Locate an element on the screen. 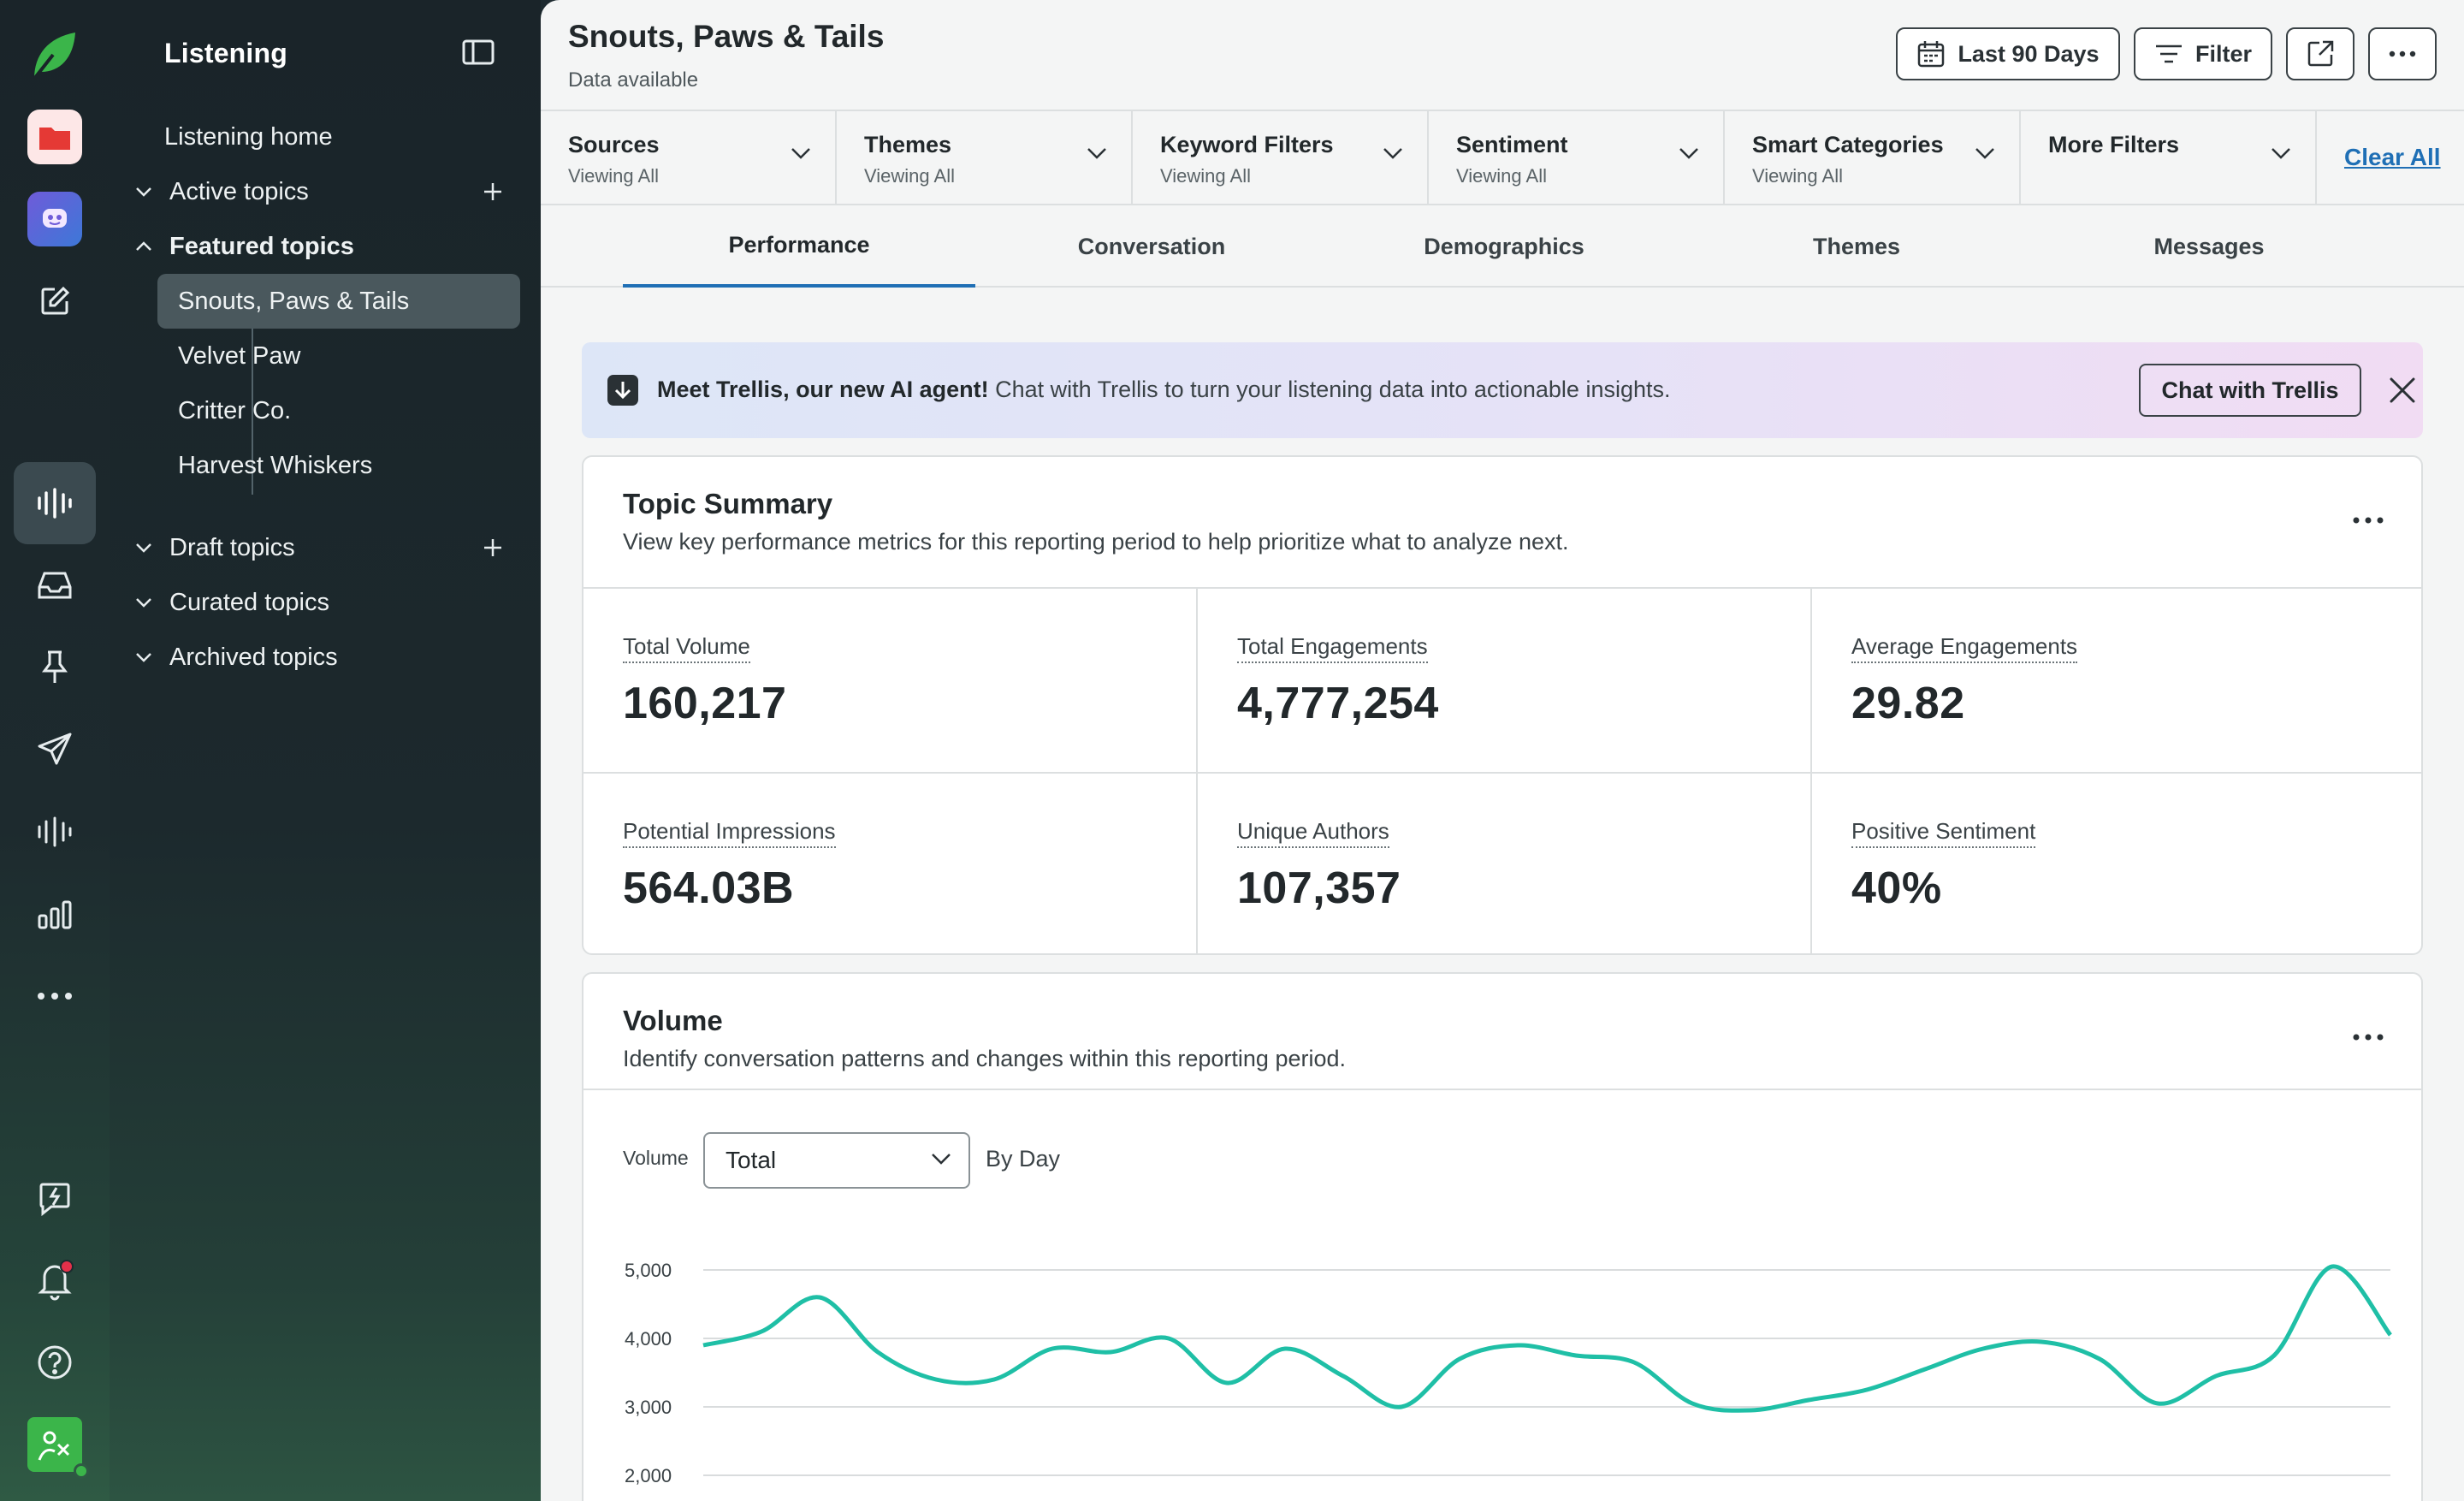  volume-metric-select: Total is located at coordinates (836, 1160).